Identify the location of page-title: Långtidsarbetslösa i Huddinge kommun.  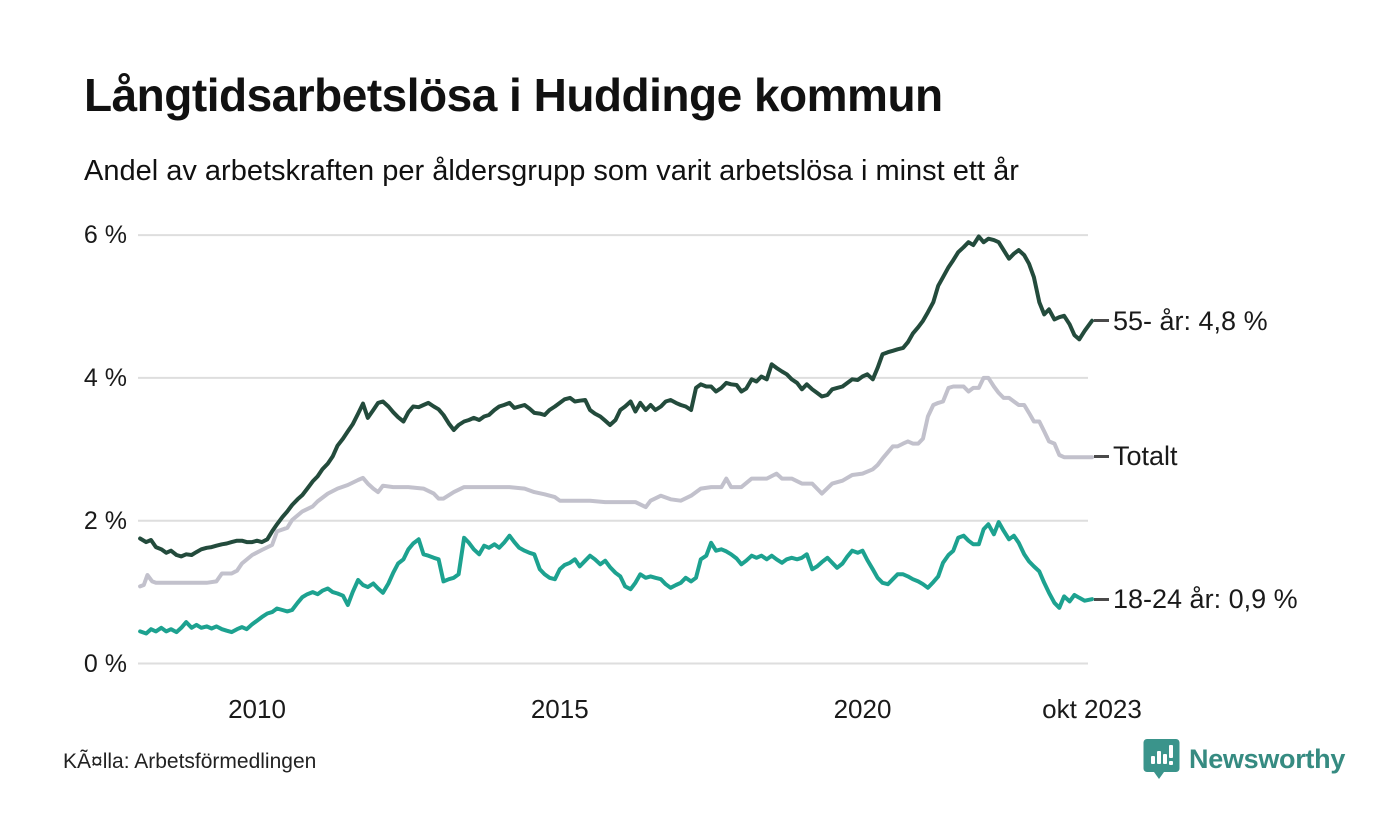
(513, 95).